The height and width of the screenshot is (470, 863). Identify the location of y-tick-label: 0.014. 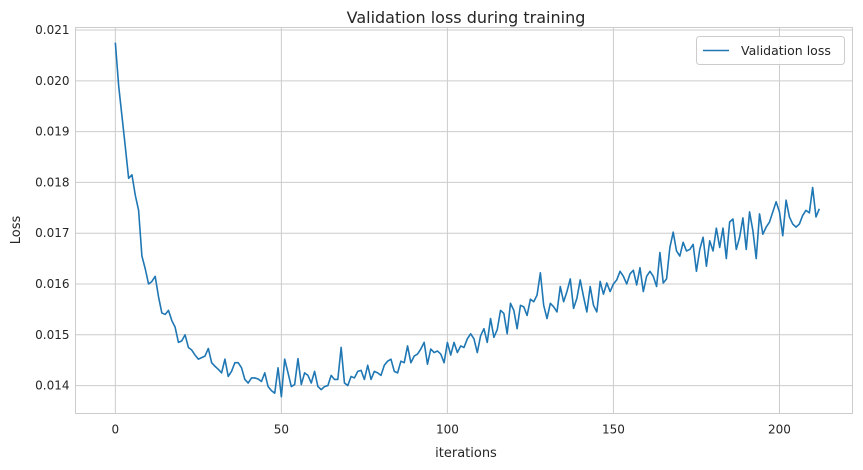
(52, 386).